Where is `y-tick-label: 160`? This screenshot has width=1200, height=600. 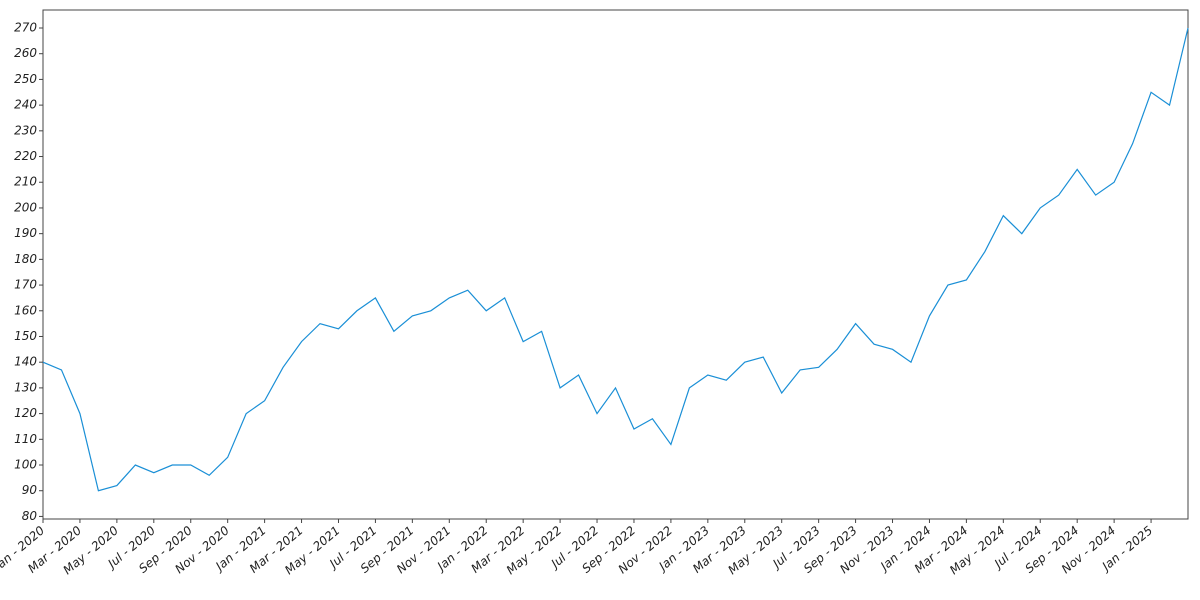 y-tick-label: 160 is located at coordinates (25, 310).